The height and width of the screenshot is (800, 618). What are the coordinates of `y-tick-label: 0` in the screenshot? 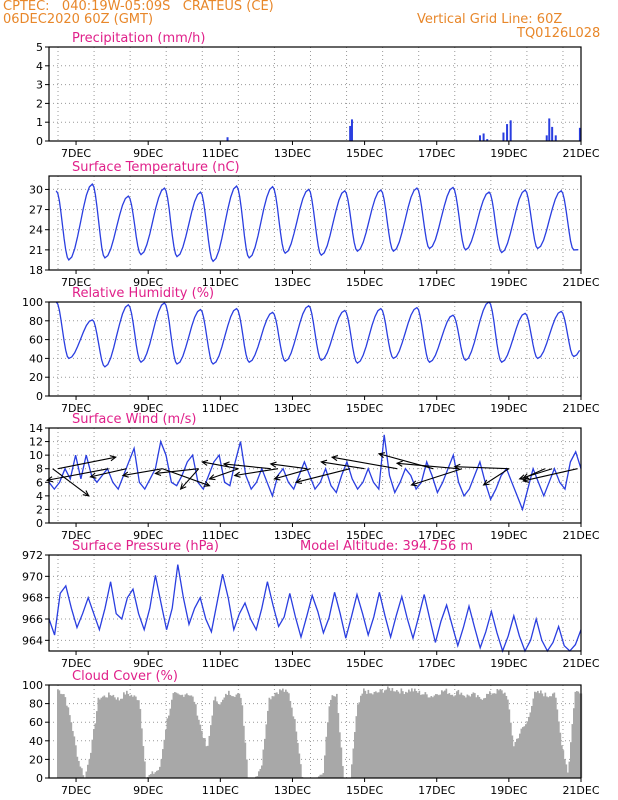 It's located at (39, 523).